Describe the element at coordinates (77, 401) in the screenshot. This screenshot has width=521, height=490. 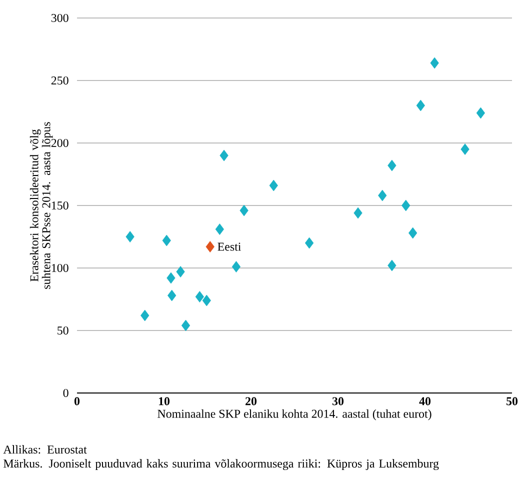
I see `x-tick-label: 0` at that location.